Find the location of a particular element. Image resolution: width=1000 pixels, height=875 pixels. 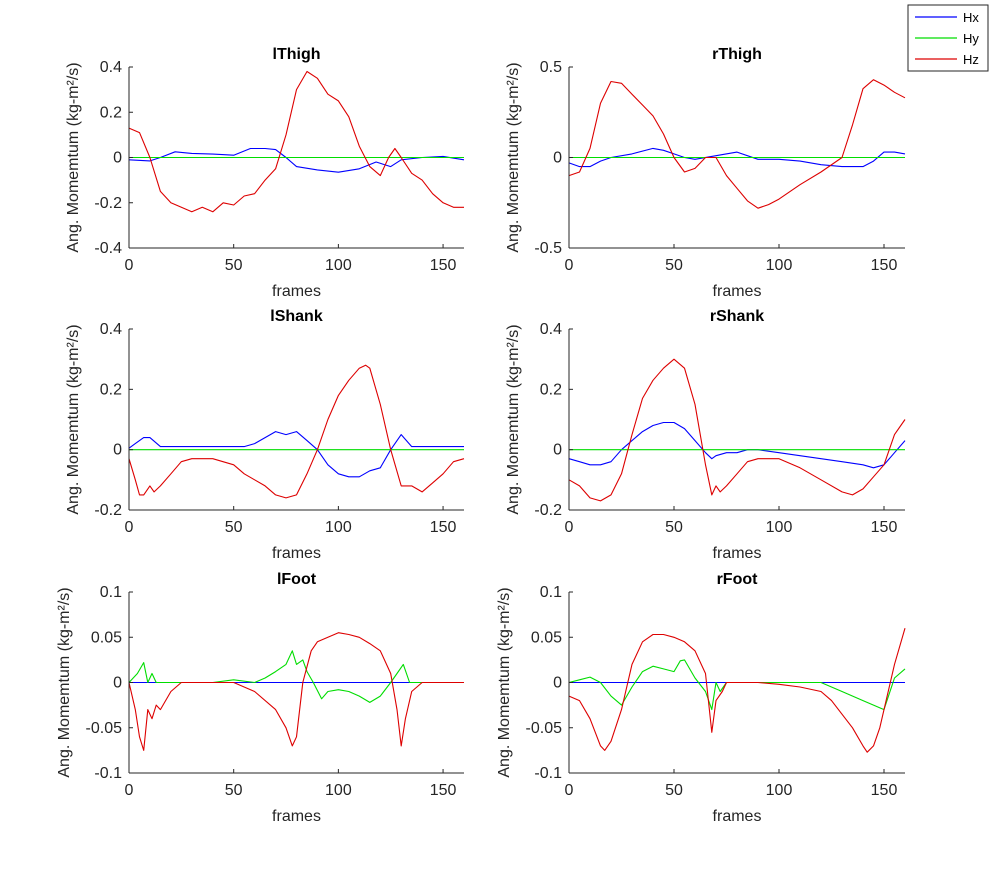

chart-title: lFoot is located at coordinates (297, 579).